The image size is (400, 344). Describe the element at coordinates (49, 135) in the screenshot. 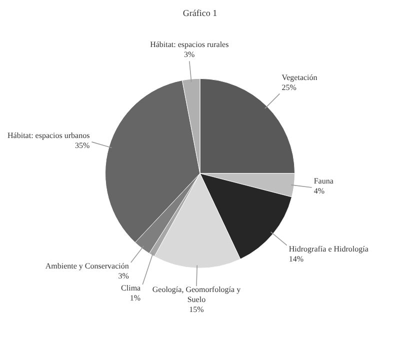

I see `slice-label: Hábitat: espacios urbanos` at that location.